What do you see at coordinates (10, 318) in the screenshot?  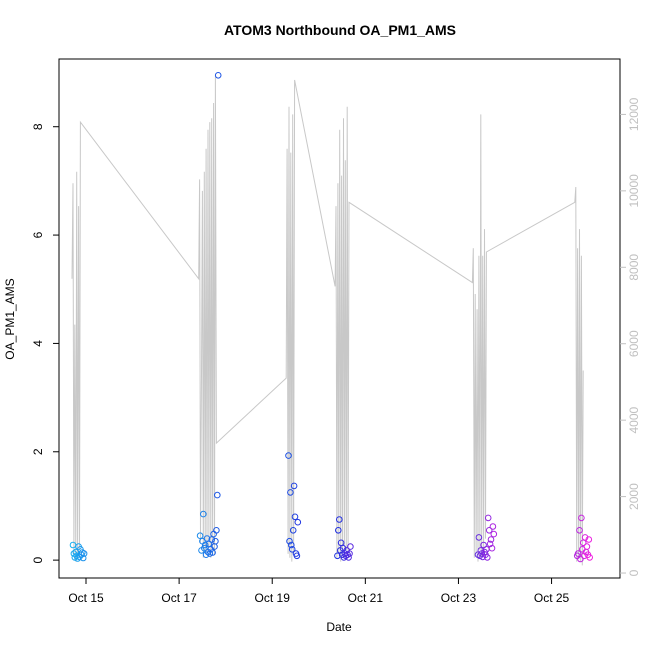 I see `y-axis-label: OA_PM1_AMS` at bounding box center [10, 318].